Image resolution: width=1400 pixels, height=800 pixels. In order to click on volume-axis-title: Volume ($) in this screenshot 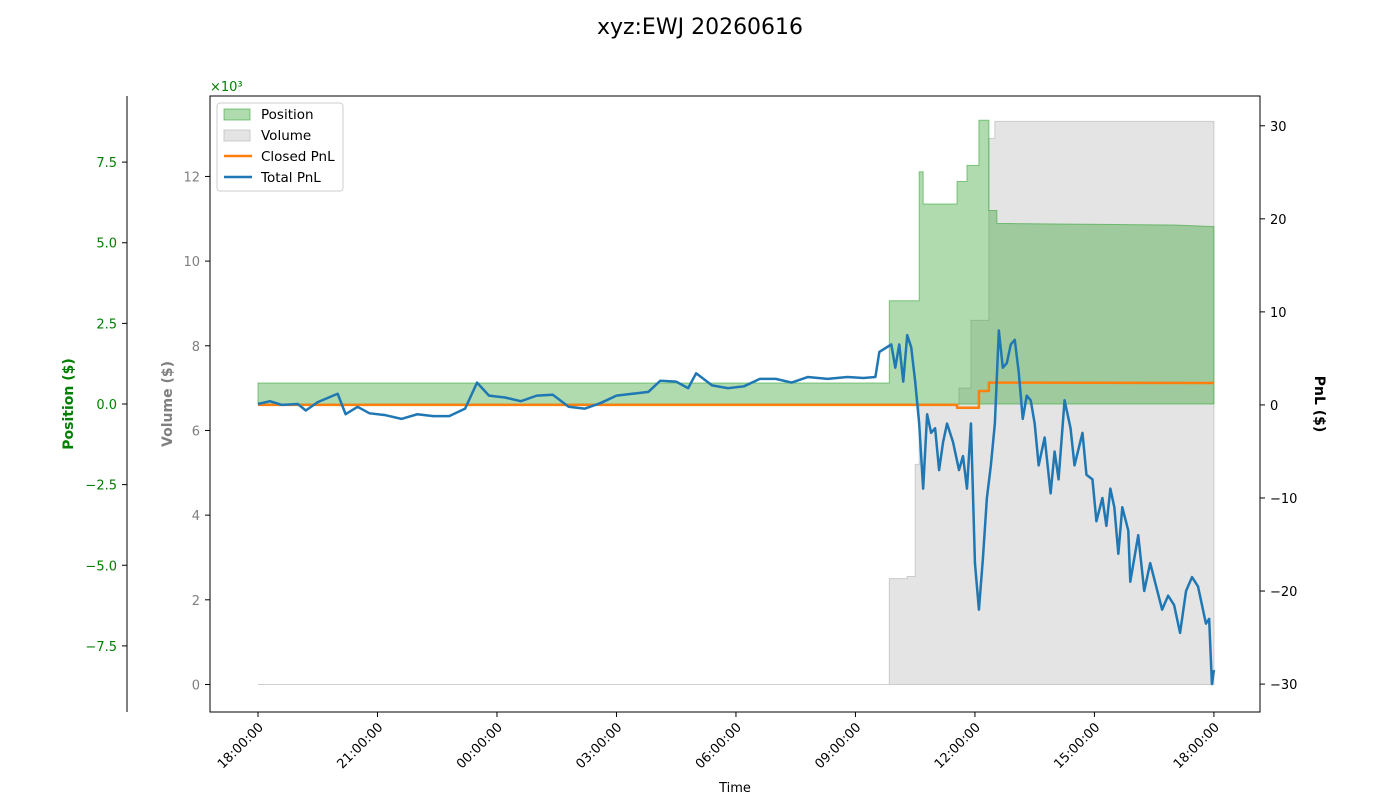, I will do `click(168, 404)`.